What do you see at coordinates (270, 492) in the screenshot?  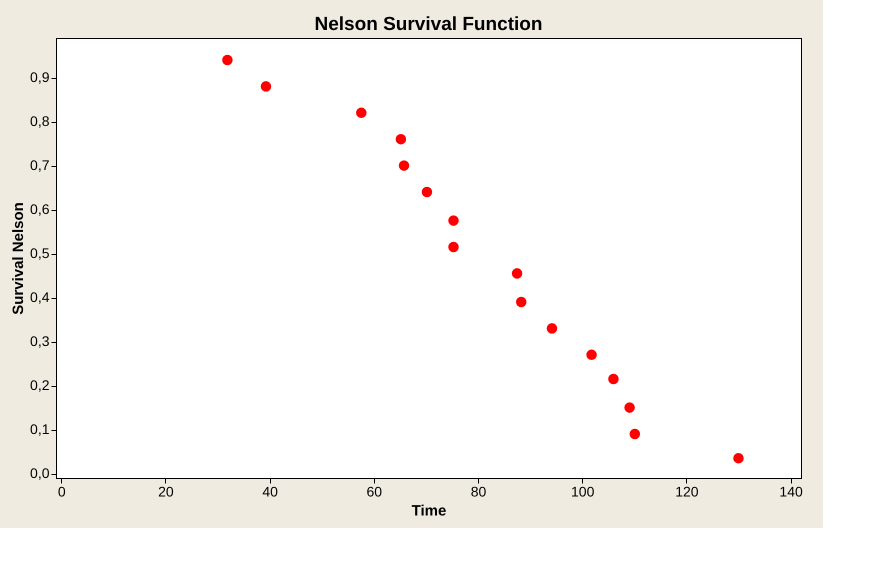 I see `x-tick-label: 40` at bounding box center [270, 492].